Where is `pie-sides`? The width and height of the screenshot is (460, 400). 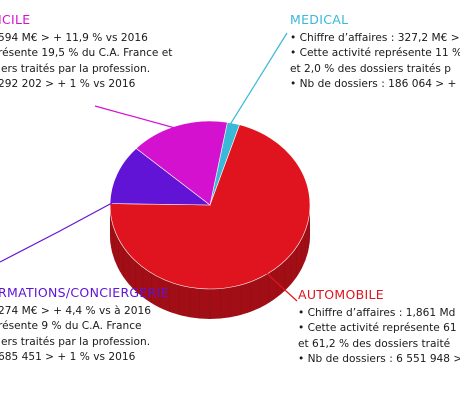
pie-sides is located at coordinates (210, 262).